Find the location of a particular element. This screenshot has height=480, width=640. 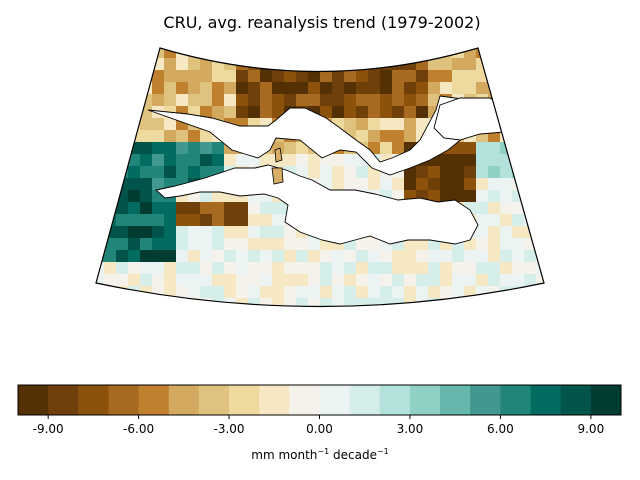

colorbar-tick-label: 6.00 is located at coordinates (500, 429).